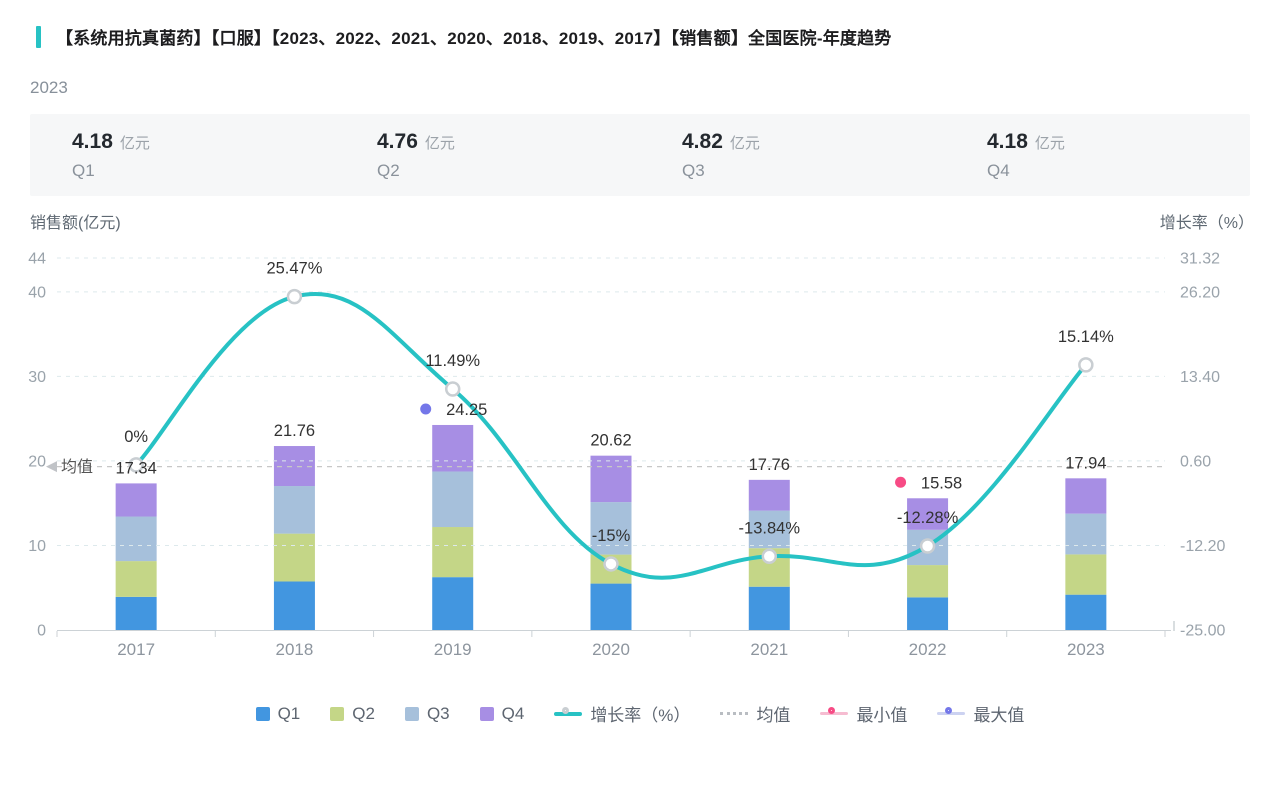 The height and width of the screenshot is (792, 1280). I want to click on bar-total-label-2019: 24.25, so click(466, 410).